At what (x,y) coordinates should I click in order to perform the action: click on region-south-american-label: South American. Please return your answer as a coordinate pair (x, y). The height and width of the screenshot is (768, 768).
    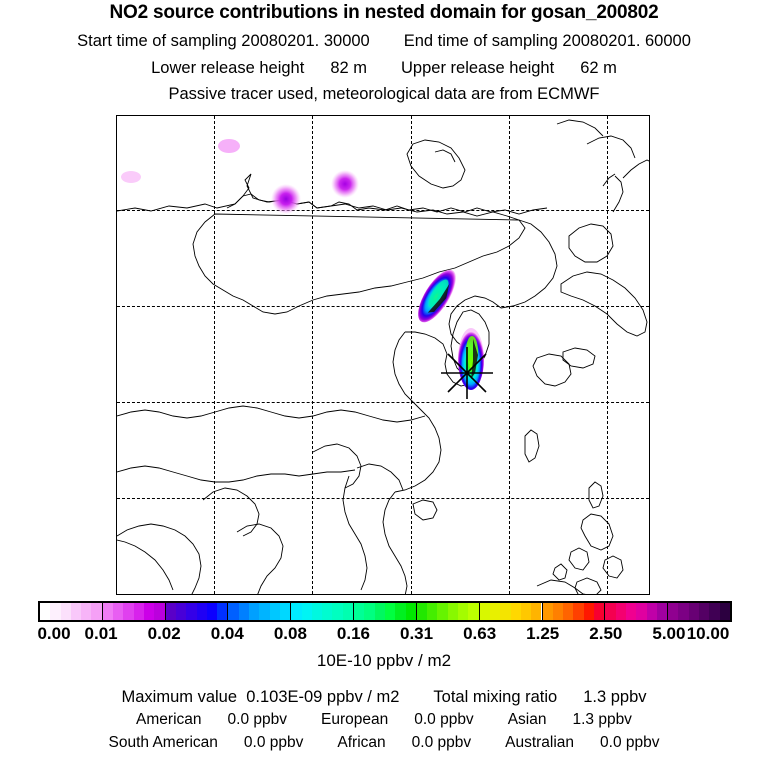
    Looking at the image, I should click on (163, 742).